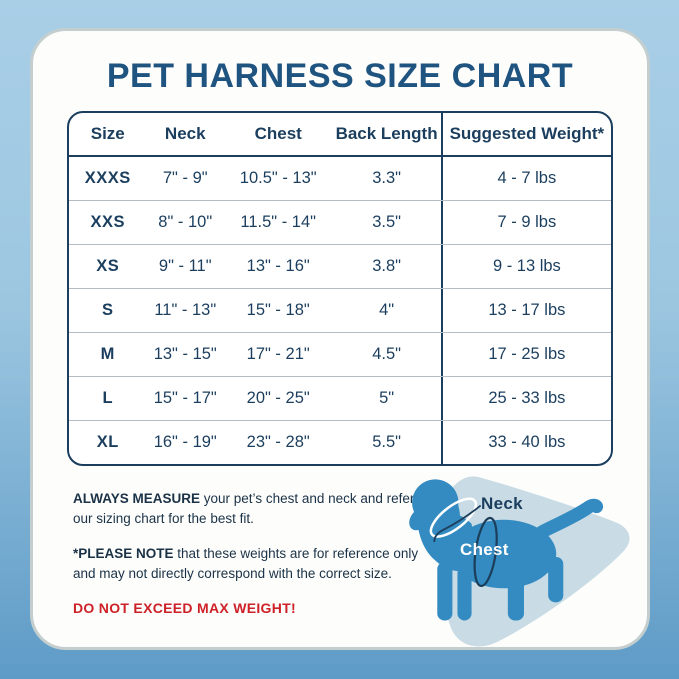 Image resolution: width=679 pixels, height=679 pixels. What do you see at coordinates (387, 398) in the screenshot?
I see `cell-back-length: 5"` at bounding box center [387, 398].